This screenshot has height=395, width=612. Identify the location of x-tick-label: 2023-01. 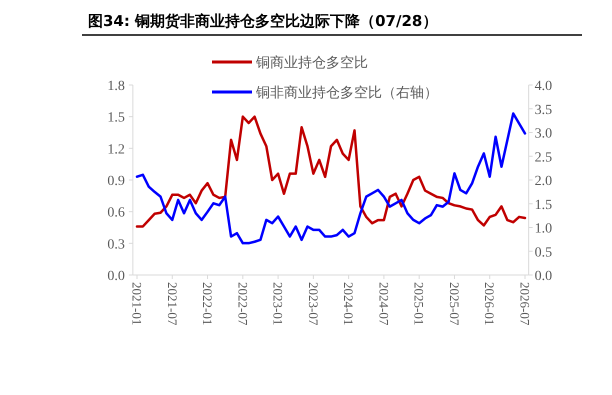
(278, 304).